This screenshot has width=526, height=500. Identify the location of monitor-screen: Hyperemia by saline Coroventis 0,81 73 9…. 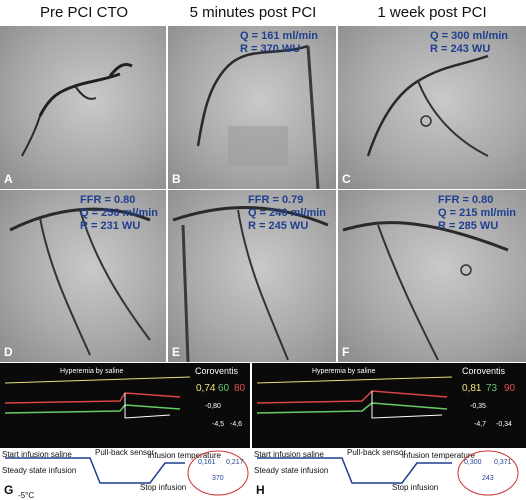
(389, 405).